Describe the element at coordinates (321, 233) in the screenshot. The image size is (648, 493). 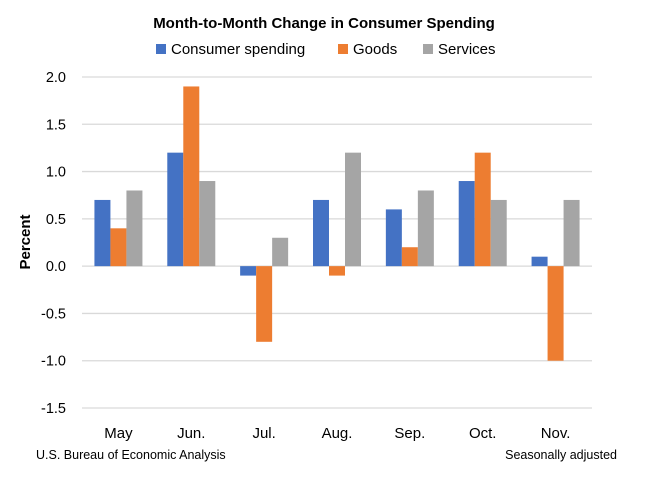
I see `bar-consumer-spending-aug` at that location.